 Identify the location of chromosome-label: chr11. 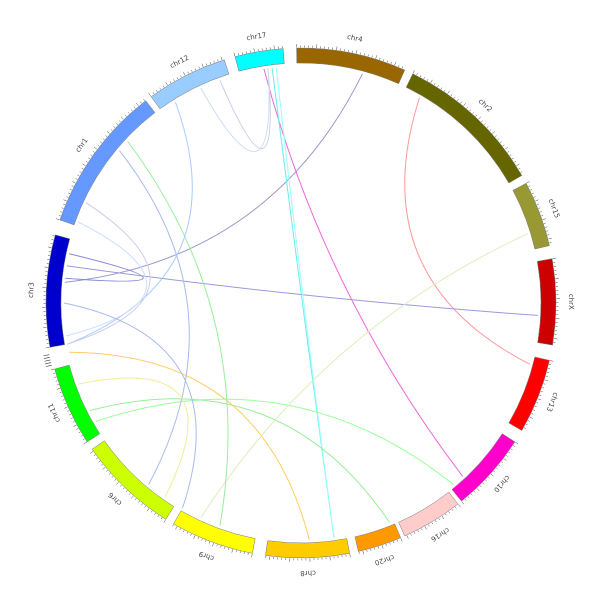
(54, 413).